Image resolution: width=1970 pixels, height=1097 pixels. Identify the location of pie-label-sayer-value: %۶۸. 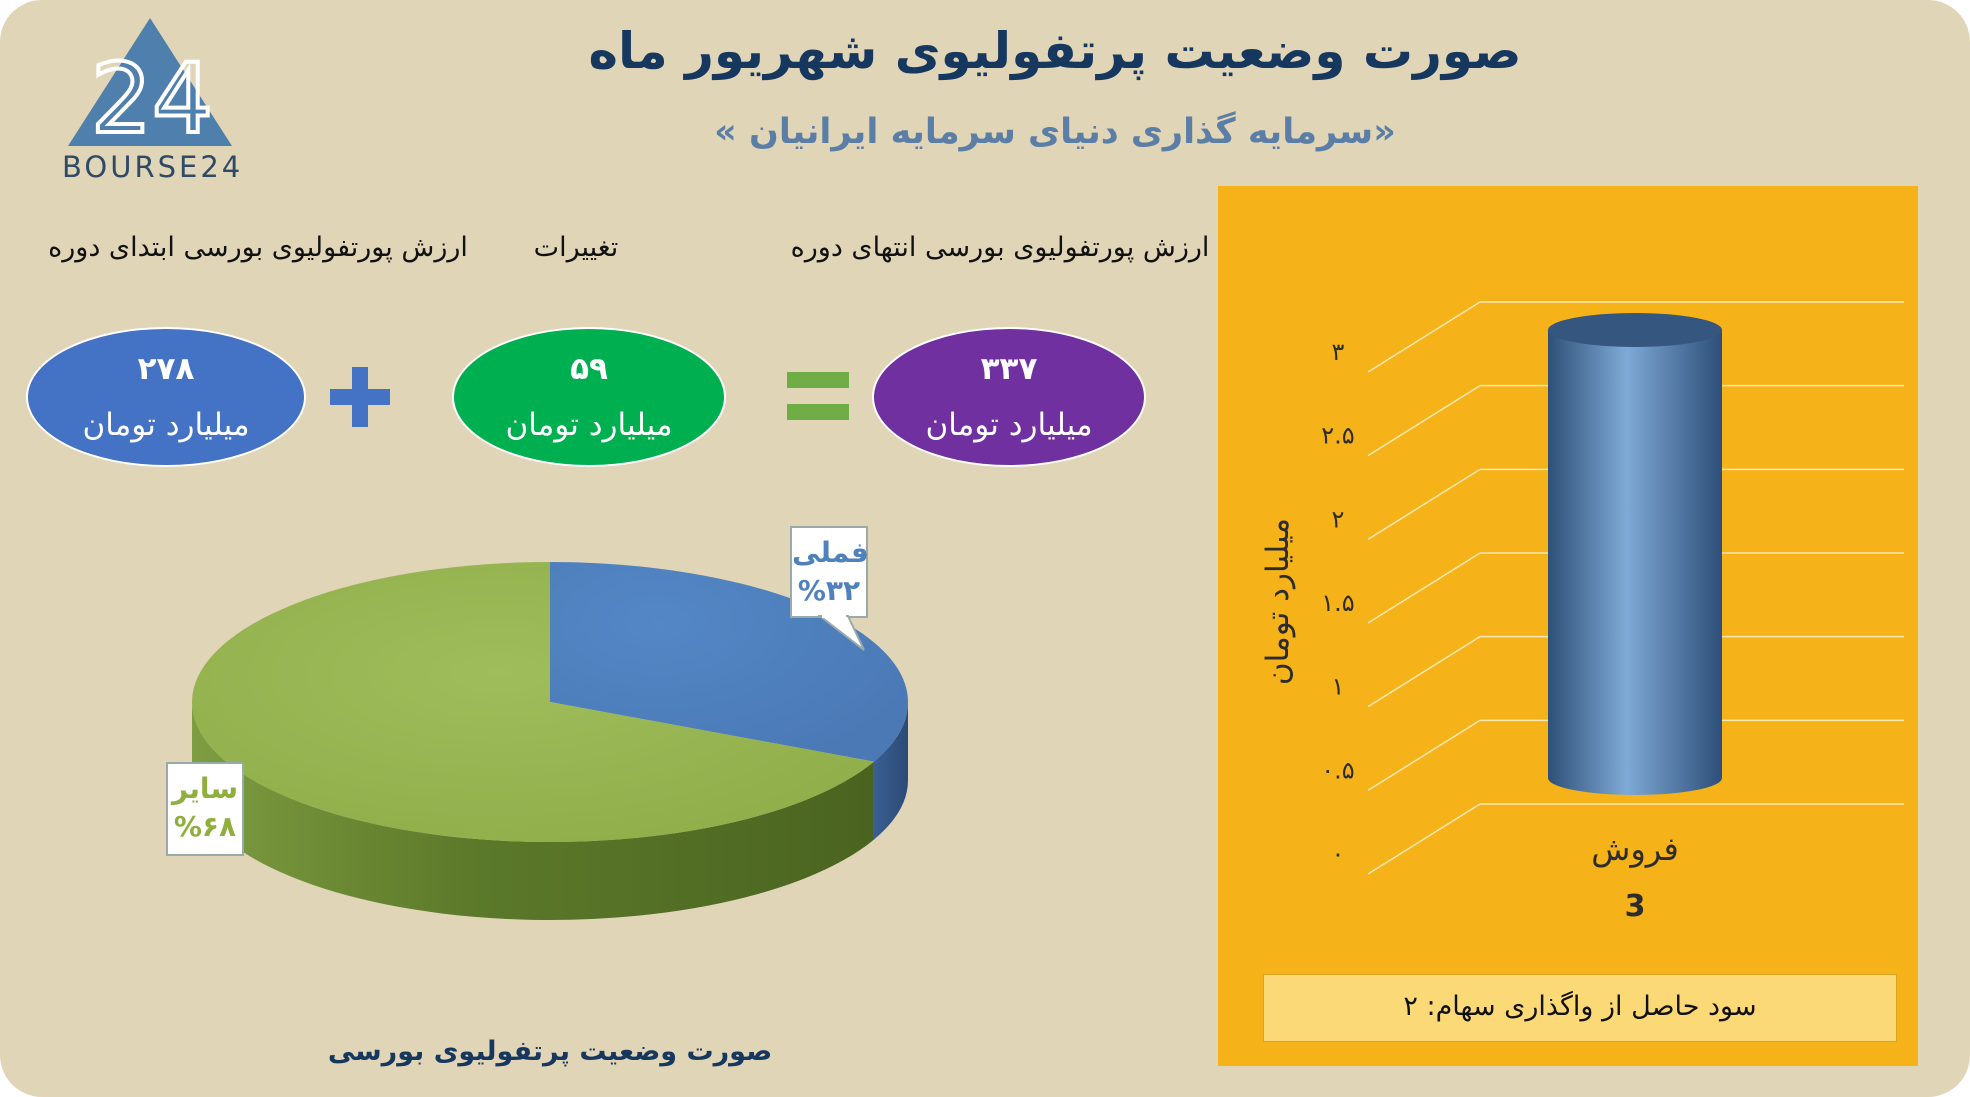
(205, 826).